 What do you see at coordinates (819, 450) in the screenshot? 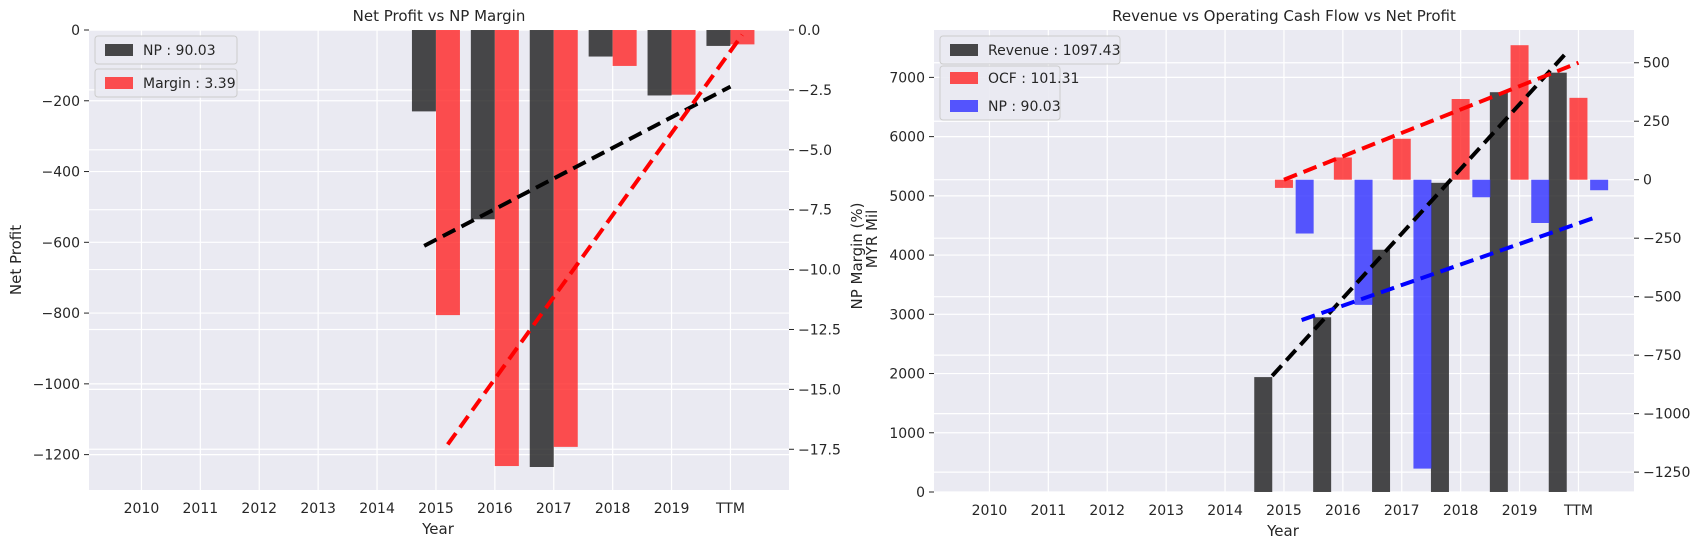
I see `y-right-tick-label: −17.5` at bounding box center [819, 450].